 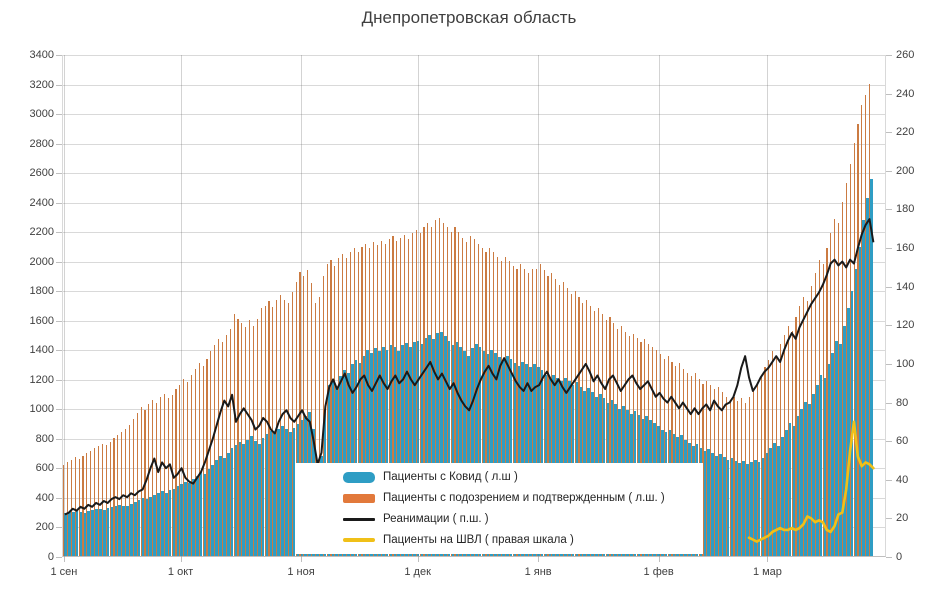 I want to click on x-axis-label: 1 фев, so click(x=658, y=572).